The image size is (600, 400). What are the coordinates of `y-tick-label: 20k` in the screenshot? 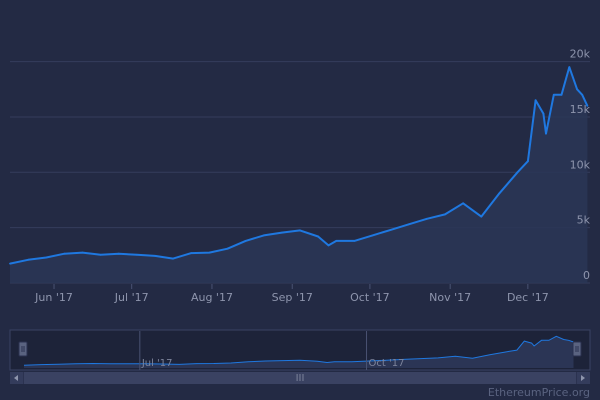 It's located at (580, 54).